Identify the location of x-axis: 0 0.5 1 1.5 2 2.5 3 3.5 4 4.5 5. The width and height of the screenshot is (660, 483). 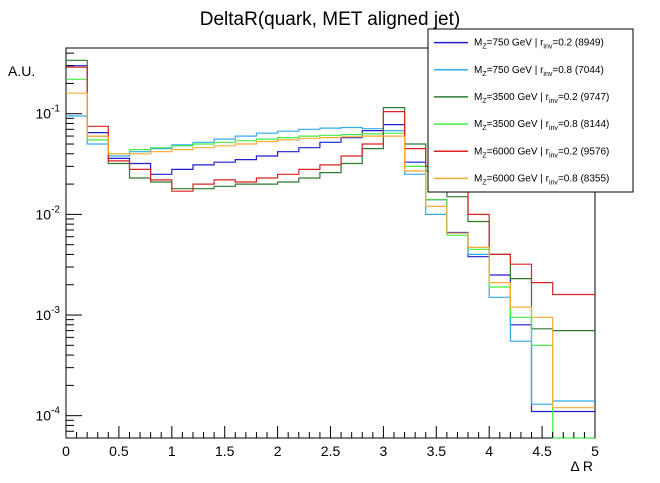
(330, 442).